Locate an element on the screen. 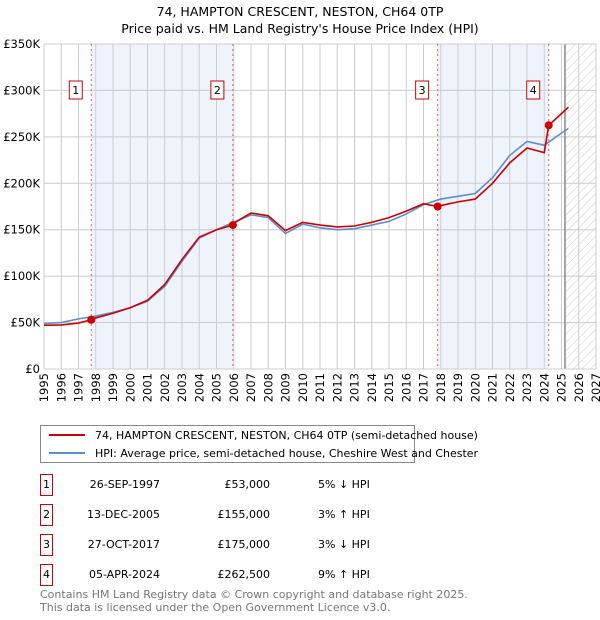 The image size is (600, 620). y-tick-label: £300K is located at coordinates (21, 90).